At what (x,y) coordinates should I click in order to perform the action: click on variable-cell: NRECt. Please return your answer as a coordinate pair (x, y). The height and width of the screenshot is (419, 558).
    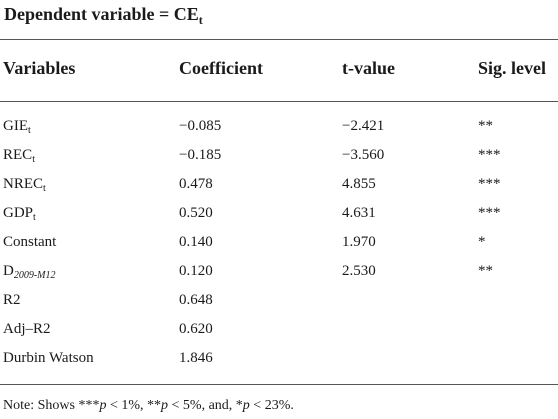
    Looking at the image, I should click on (24, 185).